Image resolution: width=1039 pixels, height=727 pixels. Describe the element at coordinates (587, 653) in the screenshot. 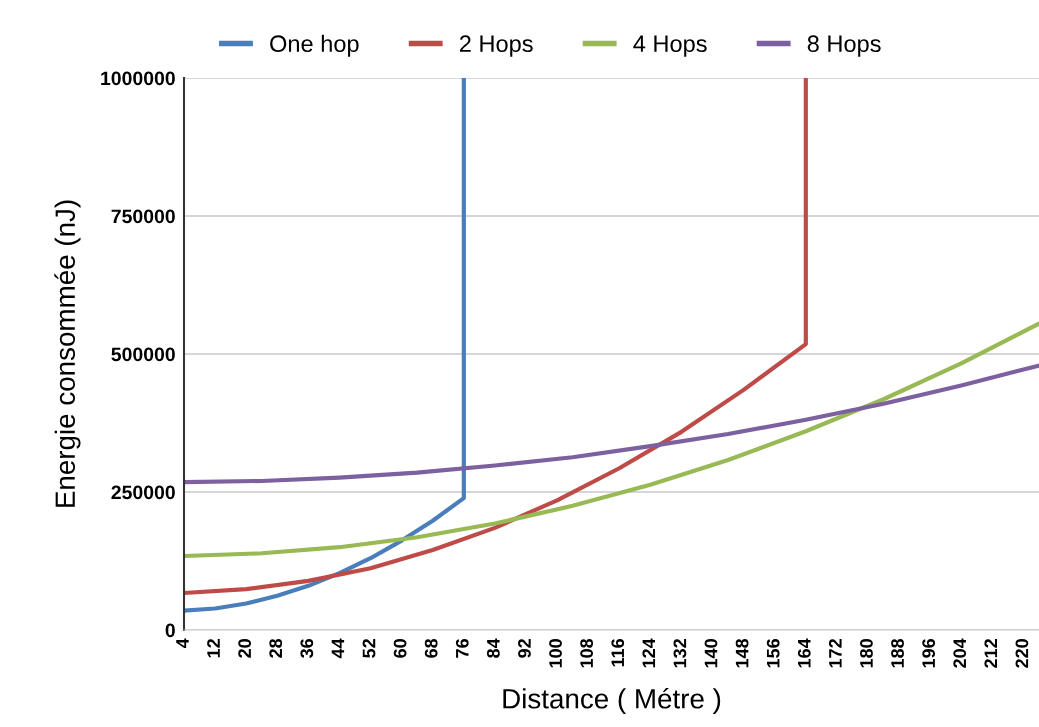

I see `x-tick-label: 108` at that location.